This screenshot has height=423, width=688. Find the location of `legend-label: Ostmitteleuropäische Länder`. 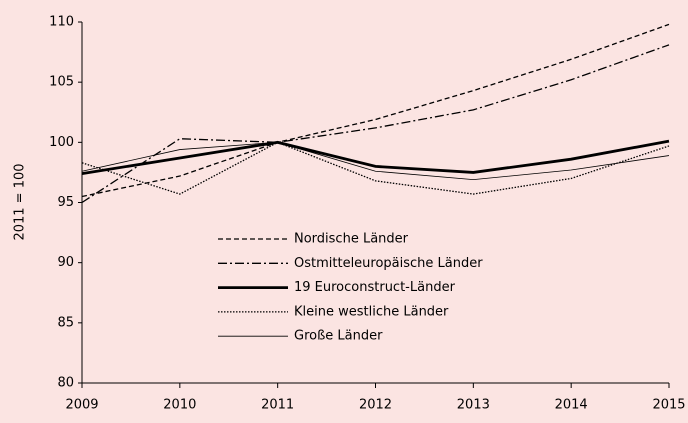

legend-label: Ostmitteleuropäische Länder is located at coordinates (388, 263).